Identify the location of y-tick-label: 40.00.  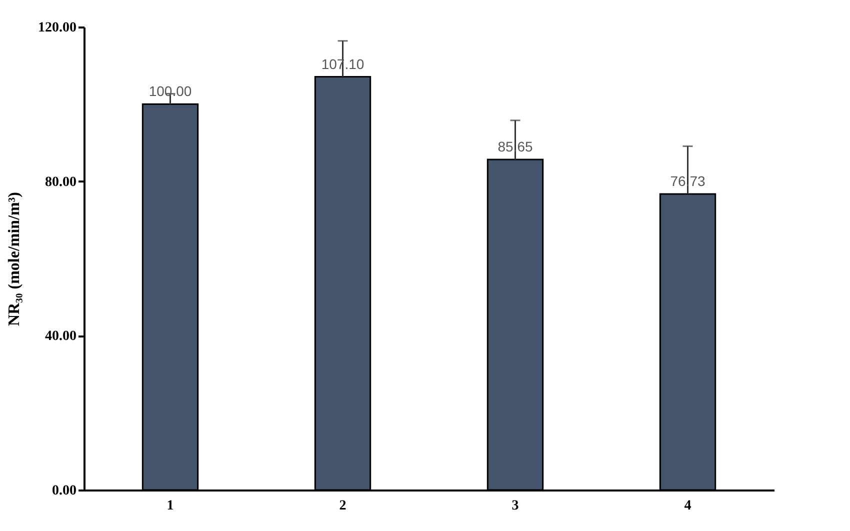
(60, 336).